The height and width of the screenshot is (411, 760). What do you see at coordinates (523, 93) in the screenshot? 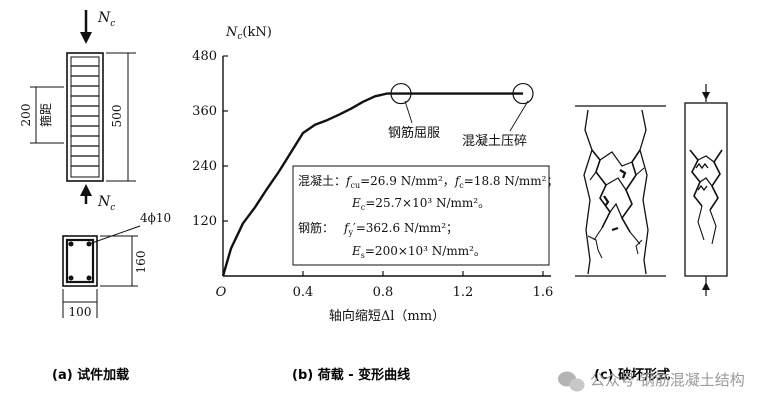
I see `crush-marker` at bounding box center [523, 93].